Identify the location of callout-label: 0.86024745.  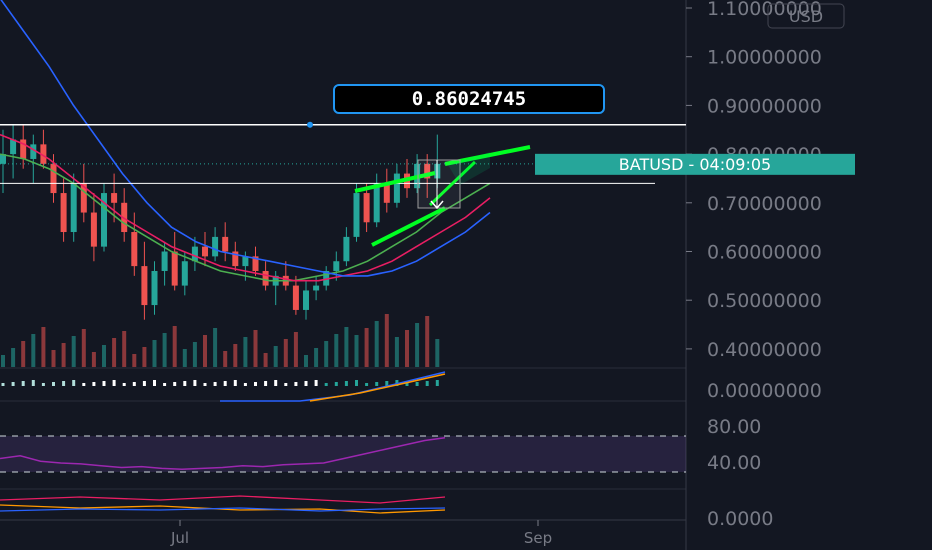
(469, 99).